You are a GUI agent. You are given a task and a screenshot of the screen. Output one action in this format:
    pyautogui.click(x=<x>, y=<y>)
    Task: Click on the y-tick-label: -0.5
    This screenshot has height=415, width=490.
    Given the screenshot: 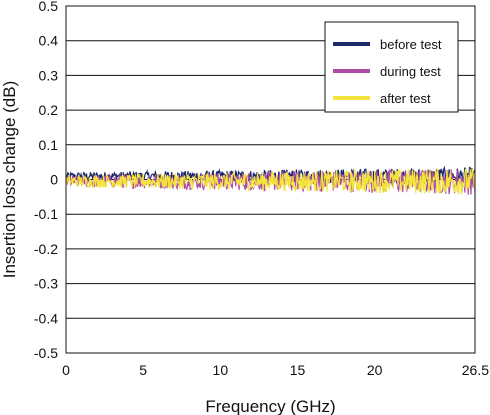 What is the action you would take?
    pyautogui.click(x=46, y=353)
    